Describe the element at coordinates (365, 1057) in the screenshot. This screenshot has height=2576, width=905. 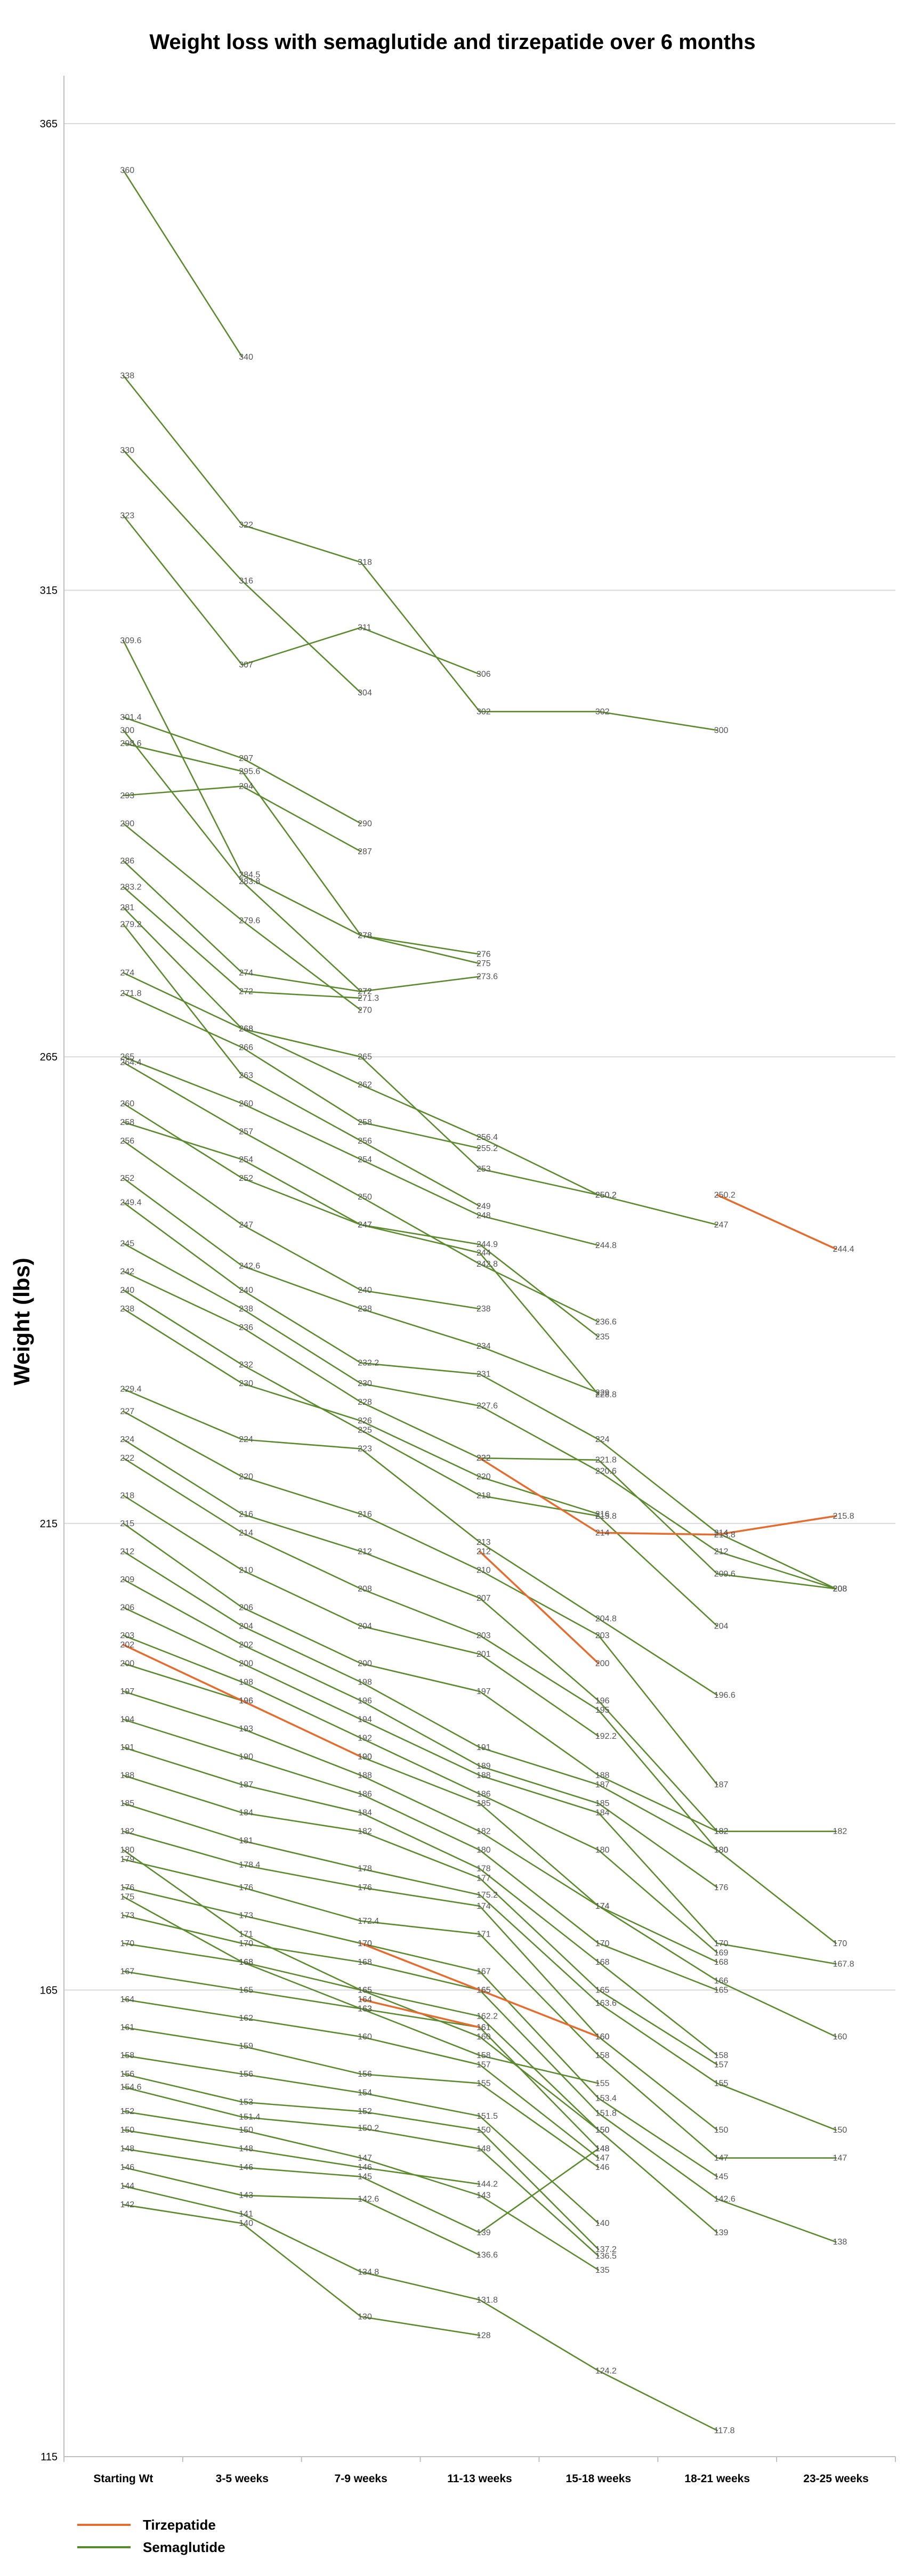
I see `data-label: 265` at that location.